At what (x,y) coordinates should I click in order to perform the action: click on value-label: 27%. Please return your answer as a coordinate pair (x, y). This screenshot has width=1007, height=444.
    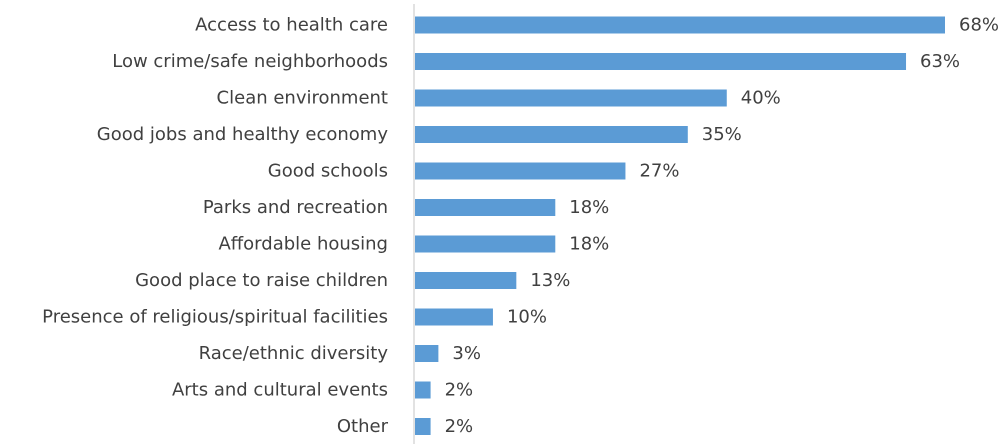
    Looking at the image, I should click on (659, 171).